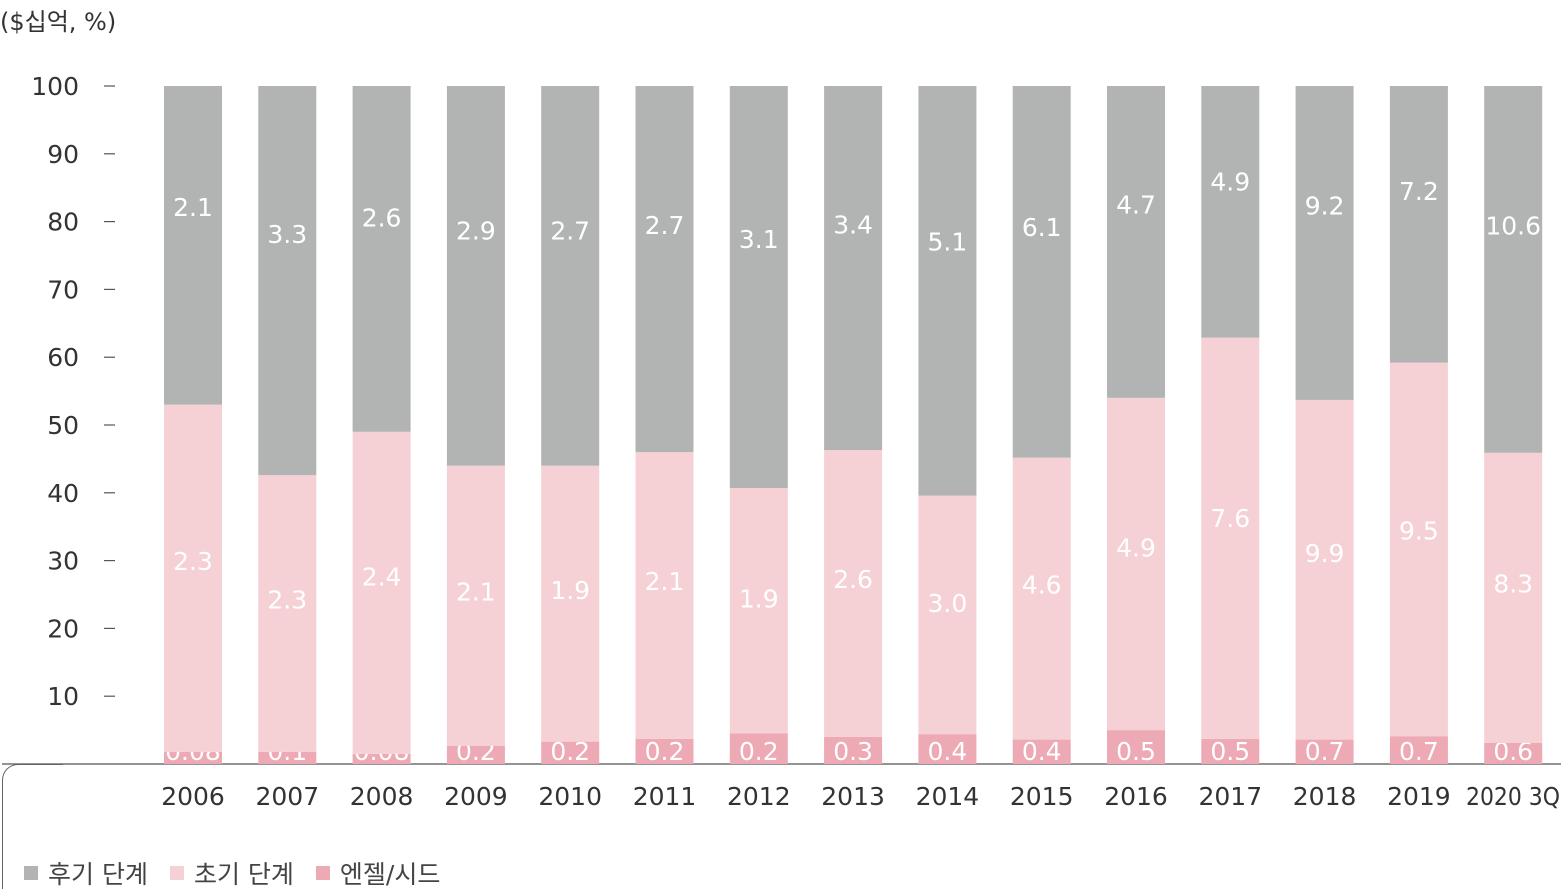  What do you see at coordinates (63, 154) in the screenshot?
I see `y-tick-label: 90` at bounding box center [63, 154].